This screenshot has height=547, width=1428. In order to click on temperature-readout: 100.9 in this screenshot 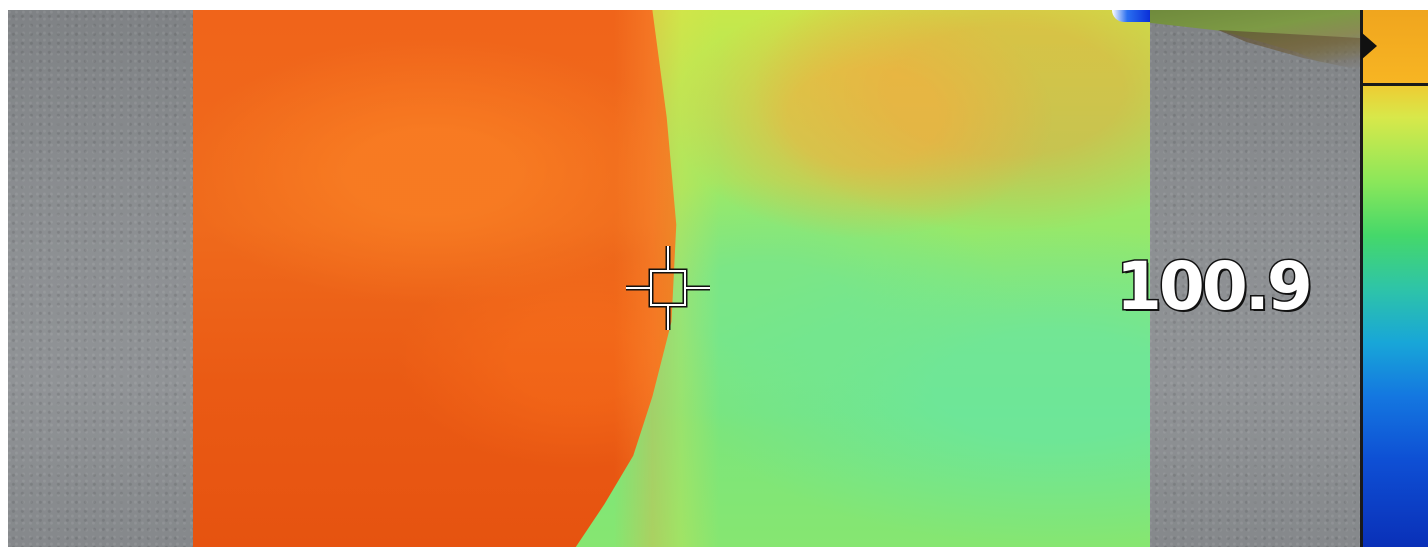, I will do `click(1215, 286)`.